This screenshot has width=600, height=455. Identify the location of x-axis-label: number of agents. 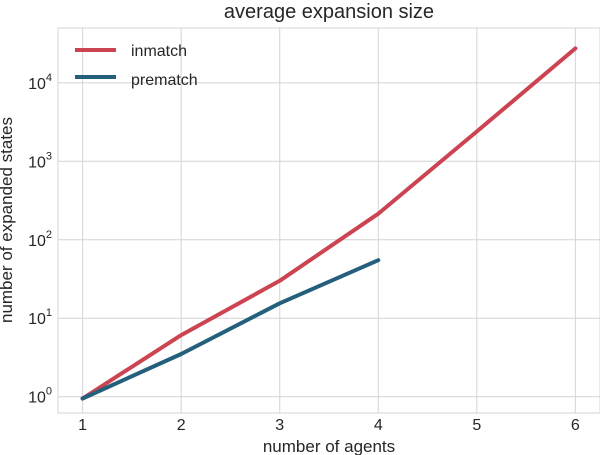
(329, 446).